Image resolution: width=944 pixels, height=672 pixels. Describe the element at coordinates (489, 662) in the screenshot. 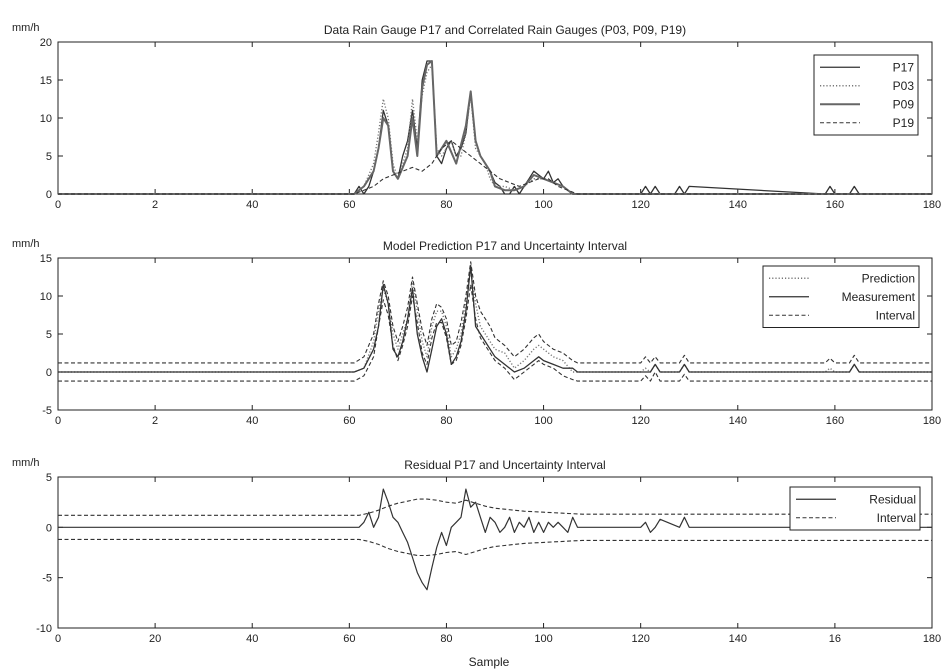

I see `x-axis-label: Sample` at that location.